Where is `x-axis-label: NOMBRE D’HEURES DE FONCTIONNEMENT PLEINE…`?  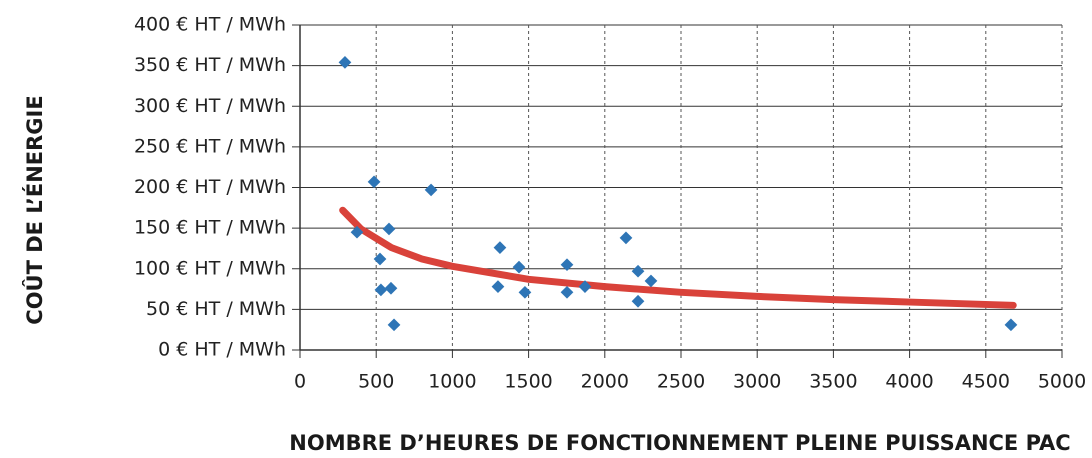
x-axis-label: NOMBRE D’HEURES DE FONCTIONNEMENT PLEINE… is located at coordinates (679, 443).